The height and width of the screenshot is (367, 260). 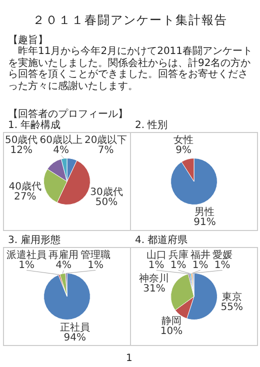 What do you see at coordinates (21, 140) in the screenshot?
I see `slice-label: 50歳代` at bounding box center [21, 140].